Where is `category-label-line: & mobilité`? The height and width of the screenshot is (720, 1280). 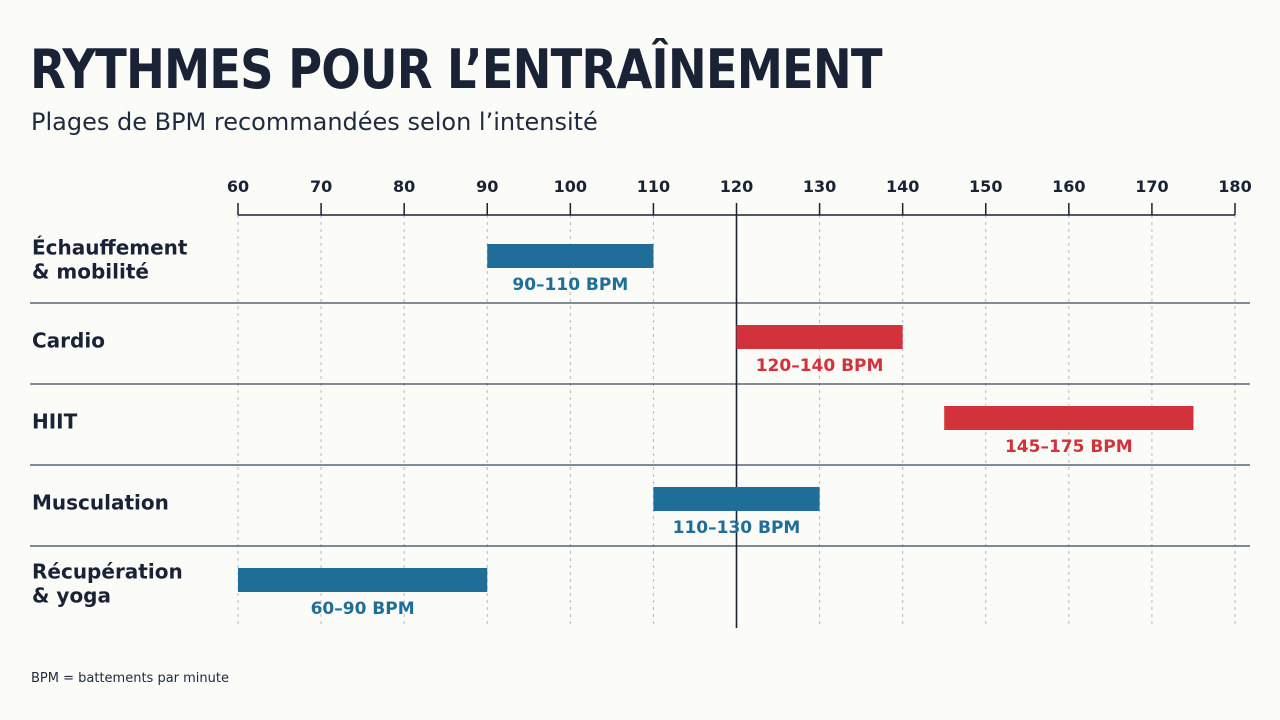
category-label-line: & mobilité is located at coordinates (90, 272).